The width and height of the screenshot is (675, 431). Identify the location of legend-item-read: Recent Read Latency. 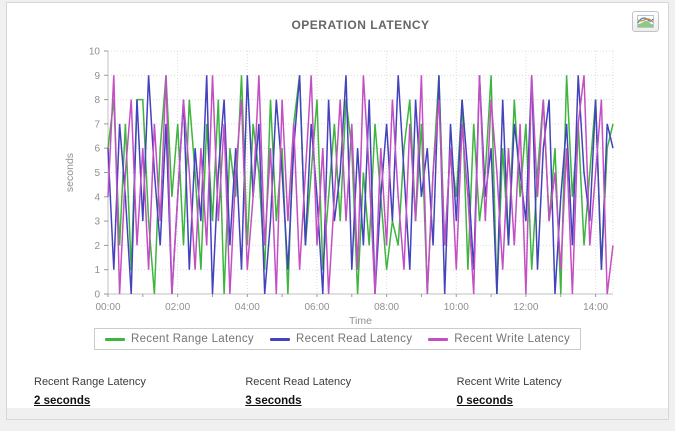
(341, 339).